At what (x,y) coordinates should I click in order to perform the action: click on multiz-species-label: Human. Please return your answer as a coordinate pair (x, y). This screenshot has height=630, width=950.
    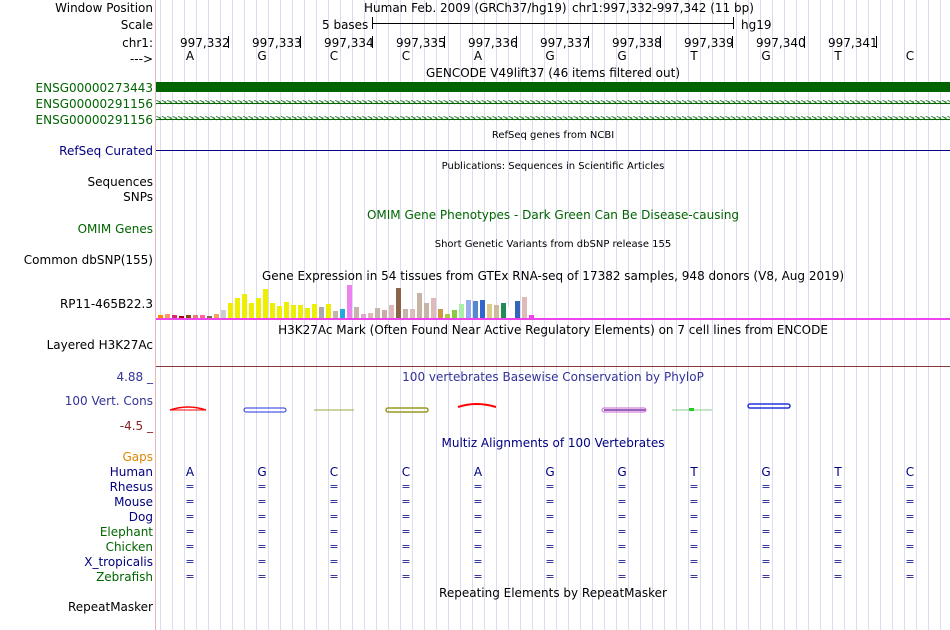
    Looking at the image, I should click on (131, 472).